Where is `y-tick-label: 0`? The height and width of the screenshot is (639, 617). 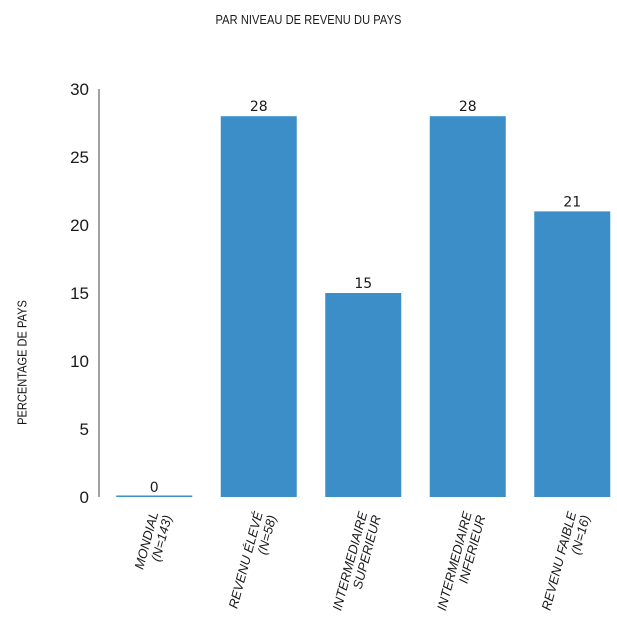
y-tick-label: 0 is located at coordinates (84, 497).